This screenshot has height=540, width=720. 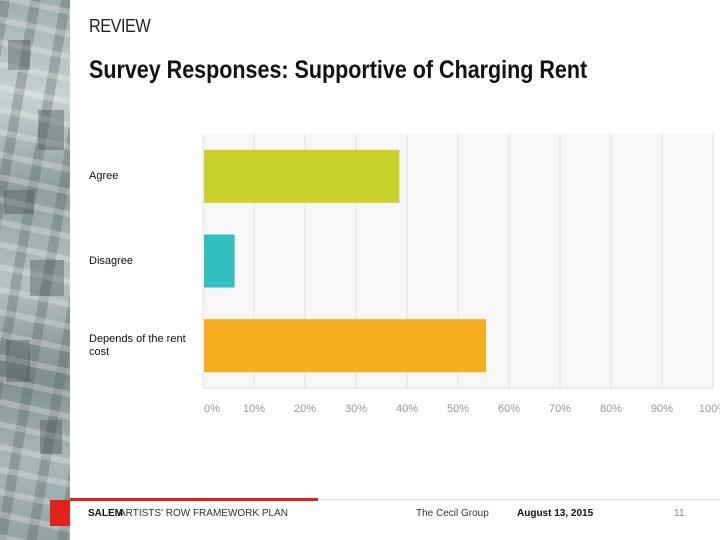 I want to click on category-label: Depends of the rent cost, so click(x=137, y=345).